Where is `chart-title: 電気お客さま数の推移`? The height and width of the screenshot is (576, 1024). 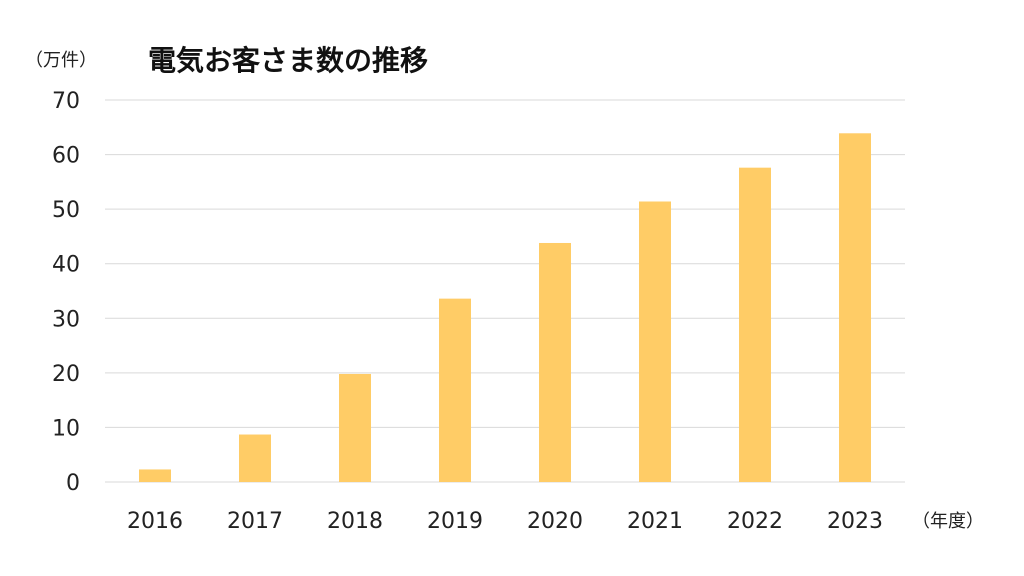 chart-title: 電気お客さま数の推移 is located at coordinates (288, 60).